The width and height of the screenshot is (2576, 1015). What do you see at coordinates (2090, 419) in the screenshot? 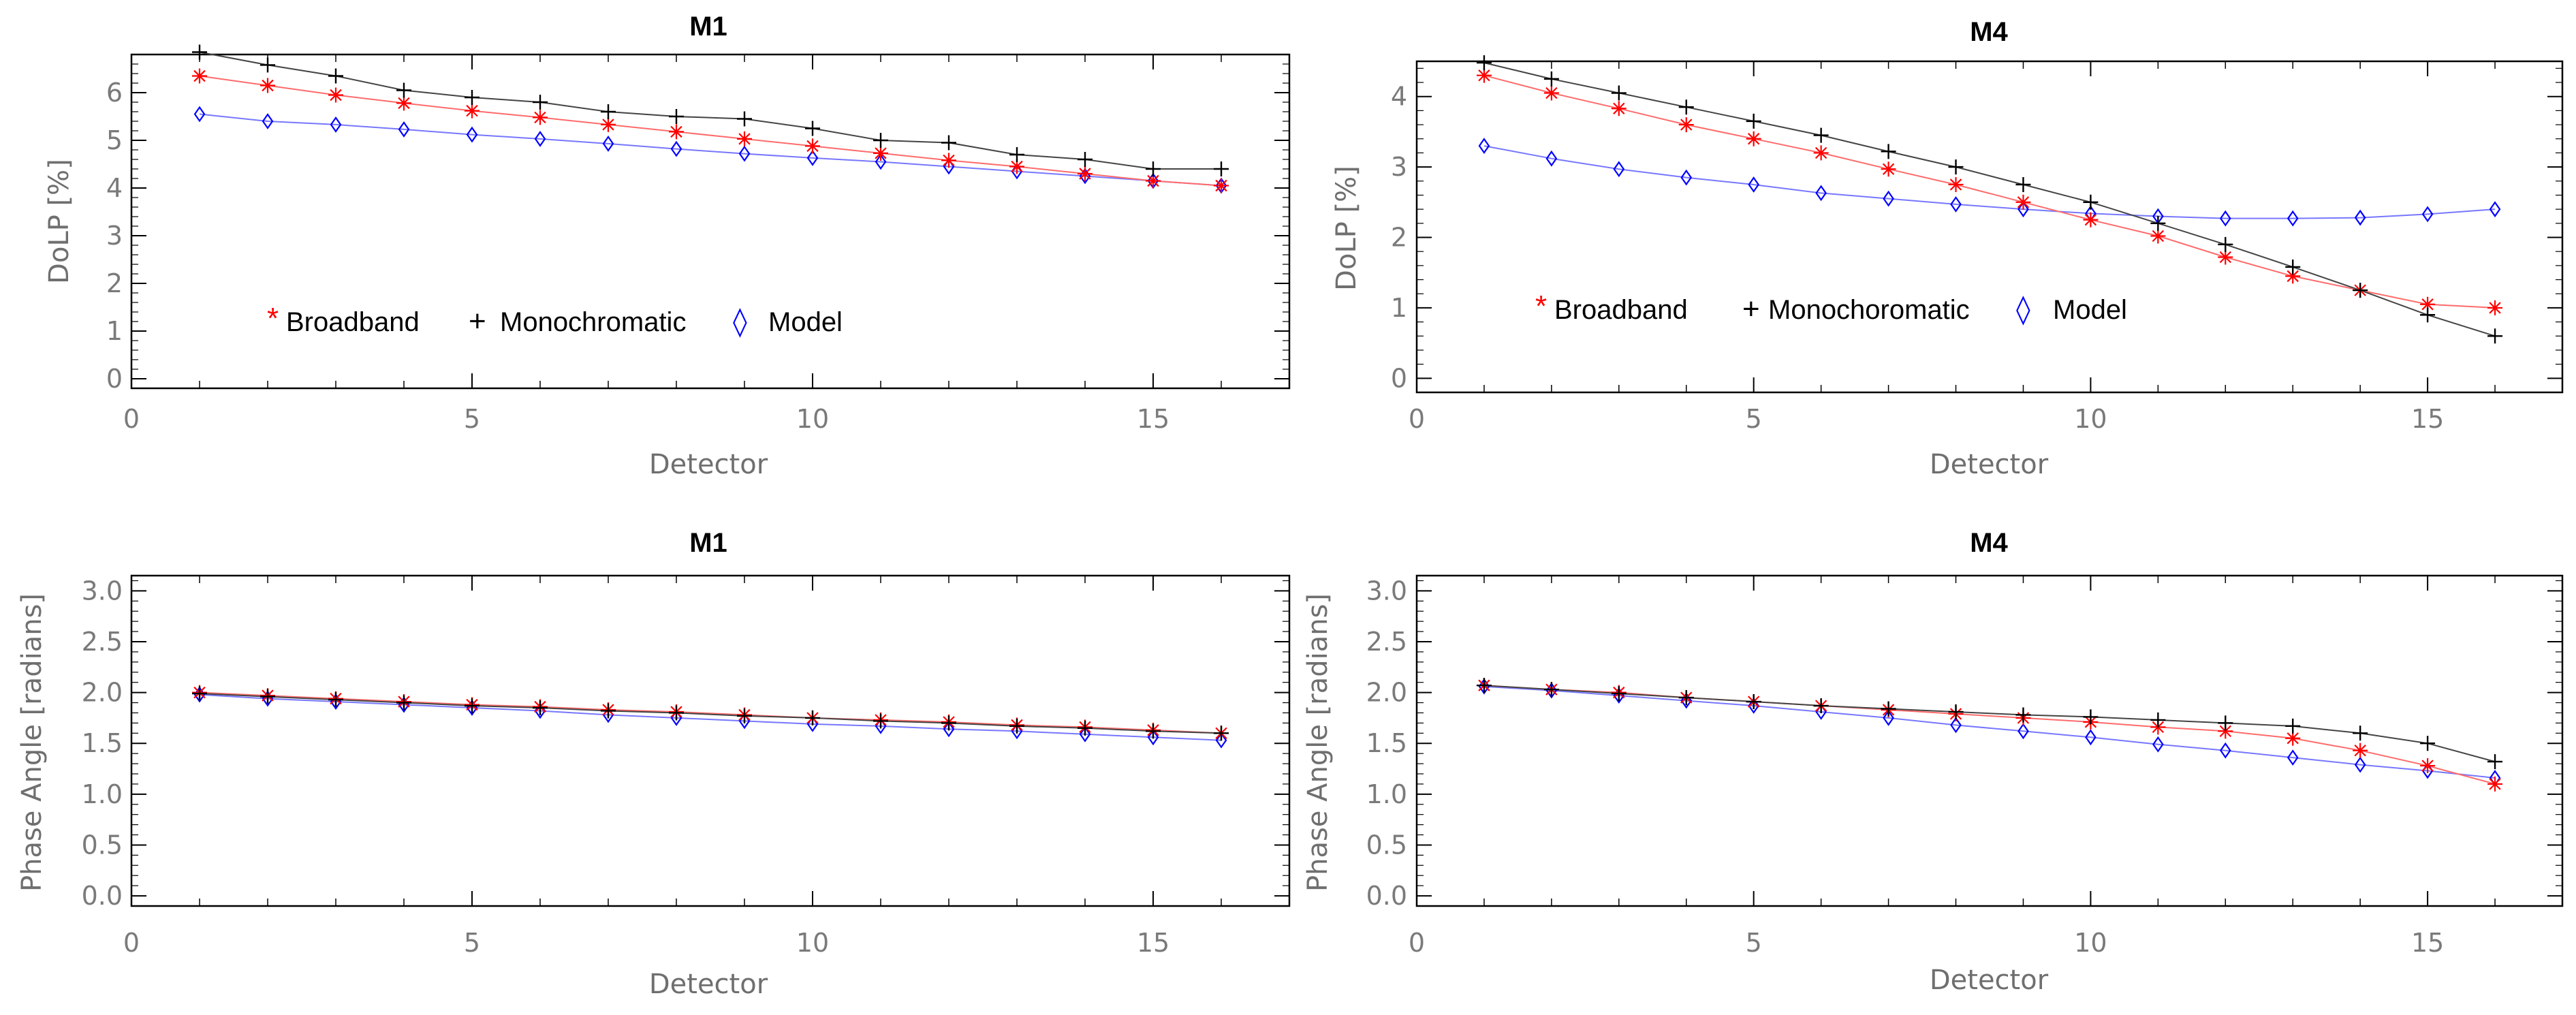
I see `x-tick-label: 10` at bounding box center [2090, 419].